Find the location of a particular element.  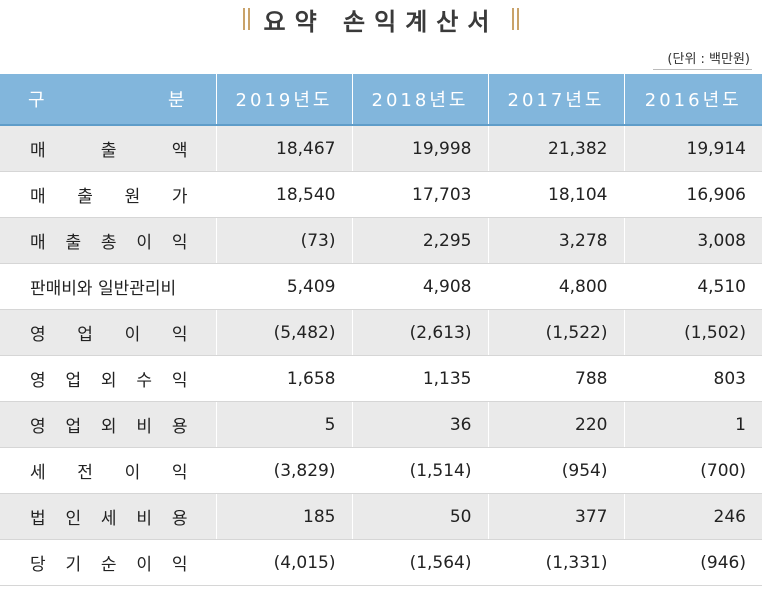

value-cell: 1,658 is located at coordinates (284, 378).